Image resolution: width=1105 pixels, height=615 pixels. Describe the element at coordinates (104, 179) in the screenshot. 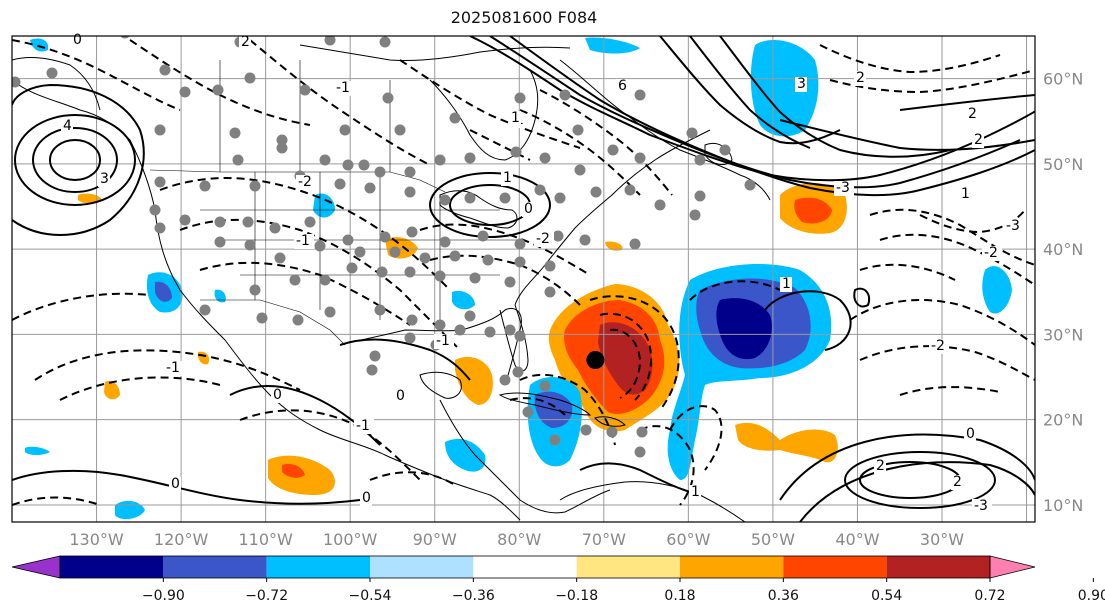

I see `contour-label: 3` at that location.